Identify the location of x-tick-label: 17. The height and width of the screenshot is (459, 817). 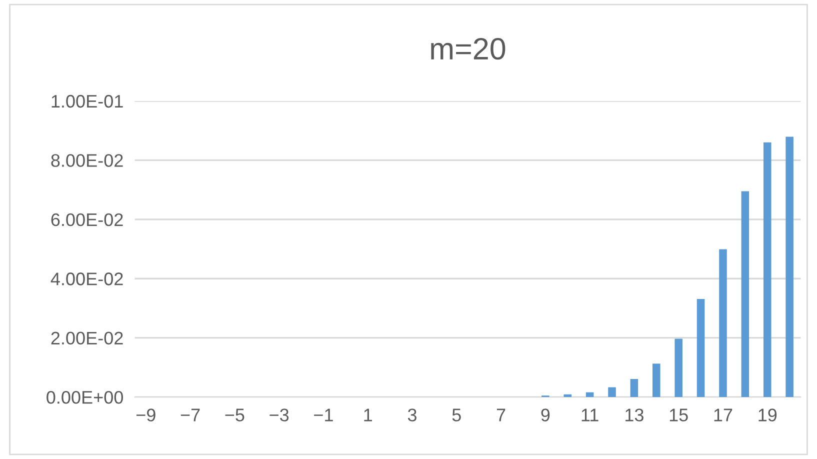
(723, 415).